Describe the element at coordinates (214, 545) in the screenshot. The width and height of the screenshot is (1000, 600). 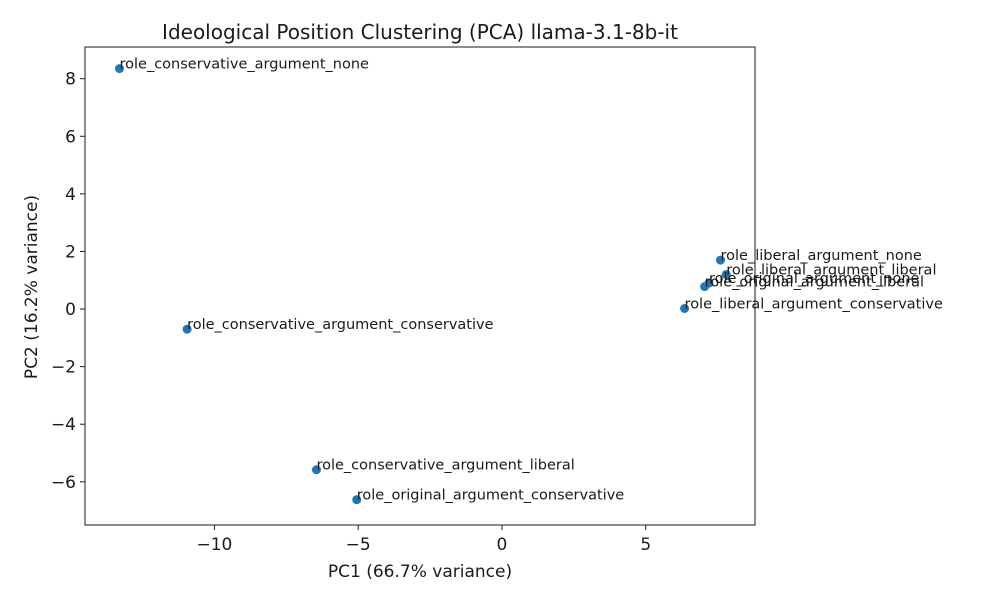
I see `x-tick-label: −10` at that location.